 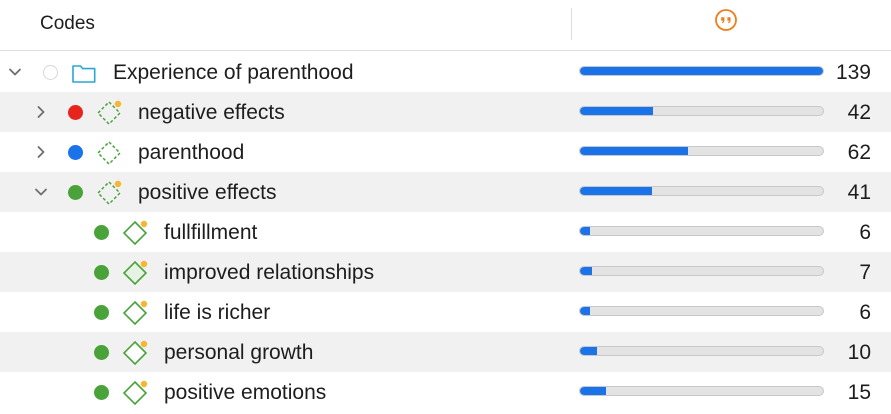 What do you see at coordinates (726, 20) in the screenshot?
I see `quotation-icon` at bounding box center [726, 20].